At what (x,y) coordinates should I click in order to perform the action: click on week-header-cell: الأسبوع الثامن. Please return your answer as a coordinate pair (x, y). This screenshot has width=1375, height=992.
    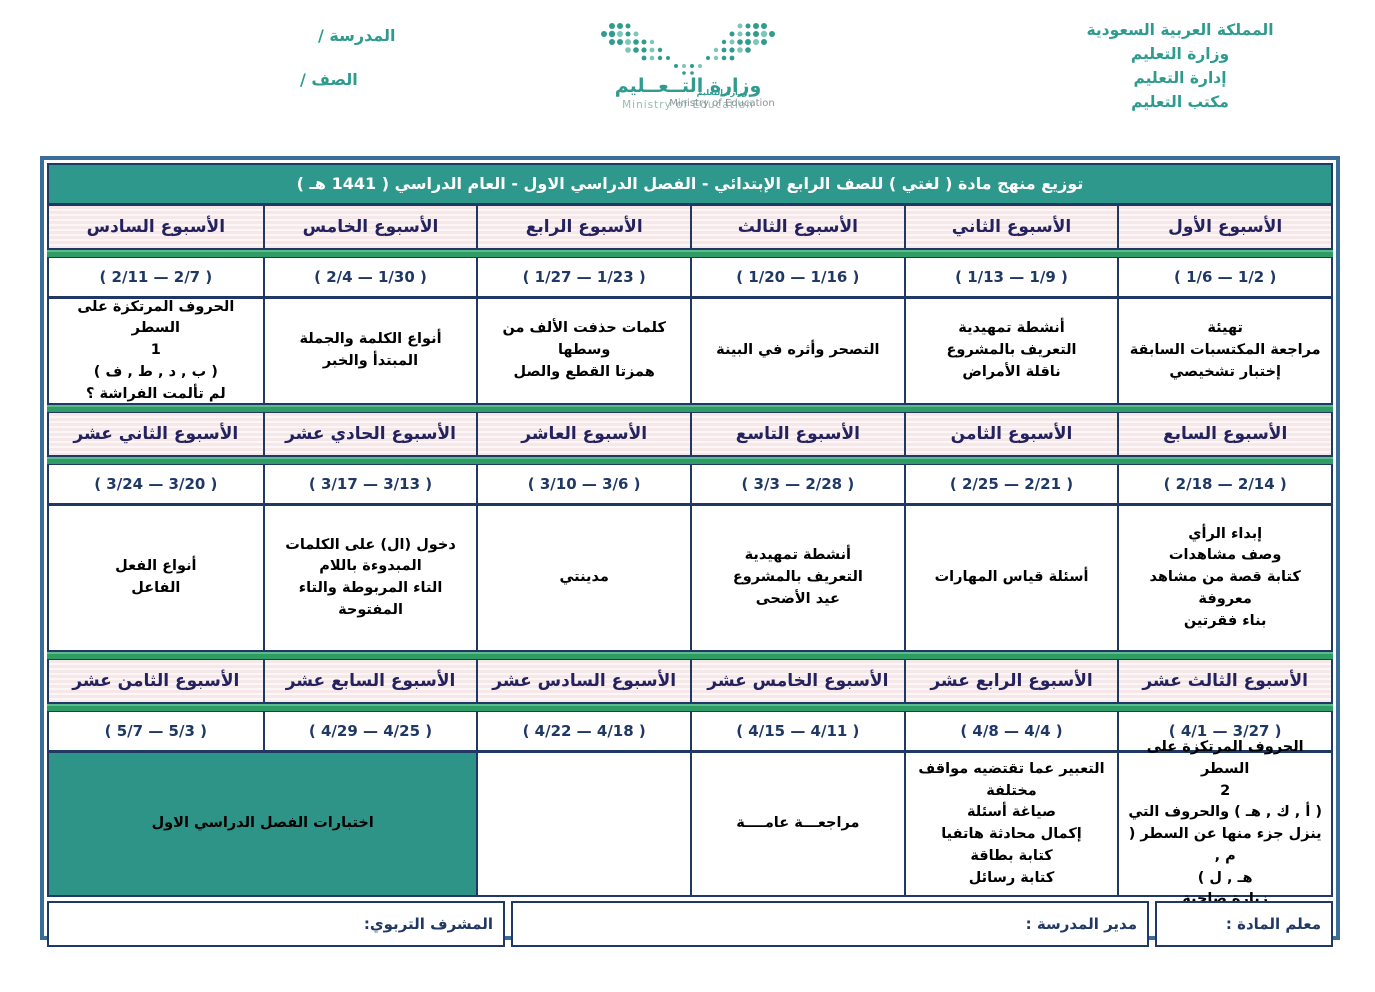
    Looking at the image, I should click on (1010, 434).